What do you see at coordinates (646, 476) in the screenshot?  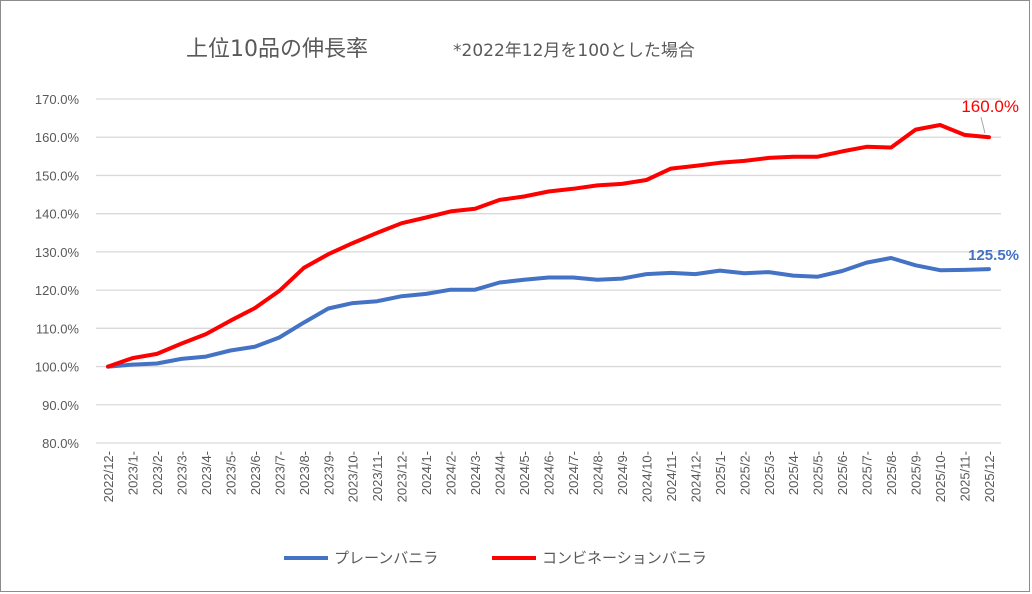 I see `x-tick-label: 2024/10-` at bounding box center [646, 476].